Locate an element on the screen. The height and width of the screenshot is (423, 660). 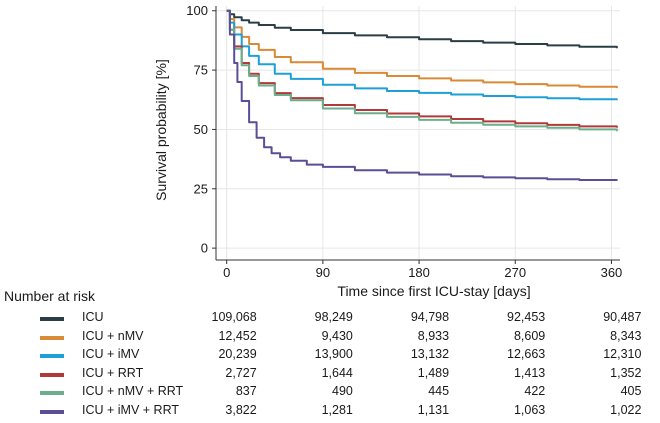
risk-count: 445 is located at coordinates (439, 391).